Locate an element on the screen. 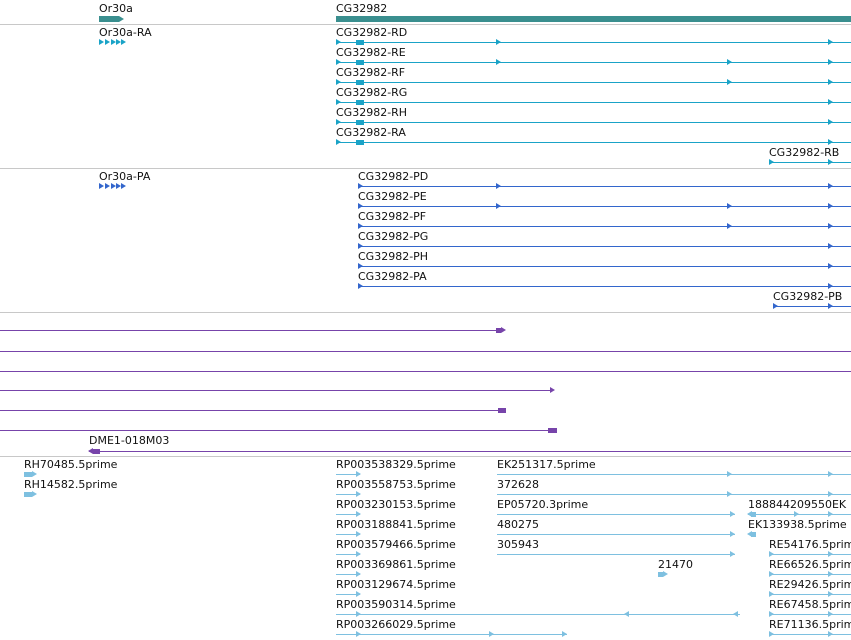  transcript-label: CG32982-RB is located at coordinates (804, 152).